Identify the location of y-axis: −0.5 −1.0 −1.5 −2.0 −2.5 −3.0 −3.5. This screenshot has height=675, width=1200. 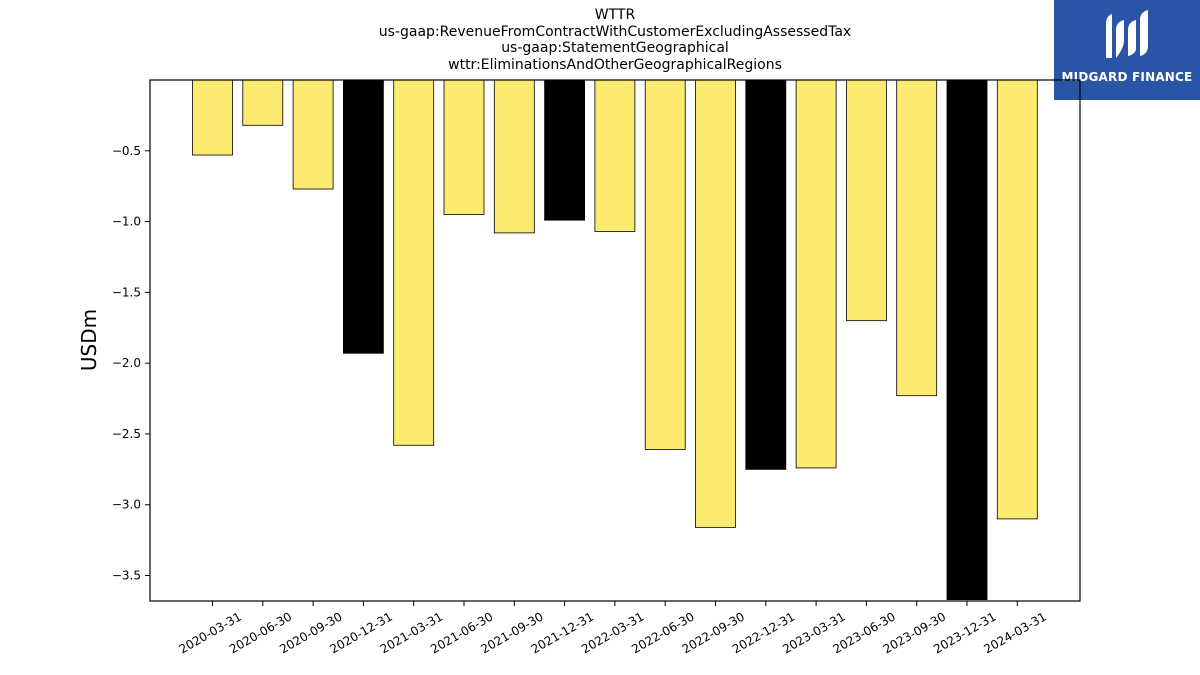
(131, 363).